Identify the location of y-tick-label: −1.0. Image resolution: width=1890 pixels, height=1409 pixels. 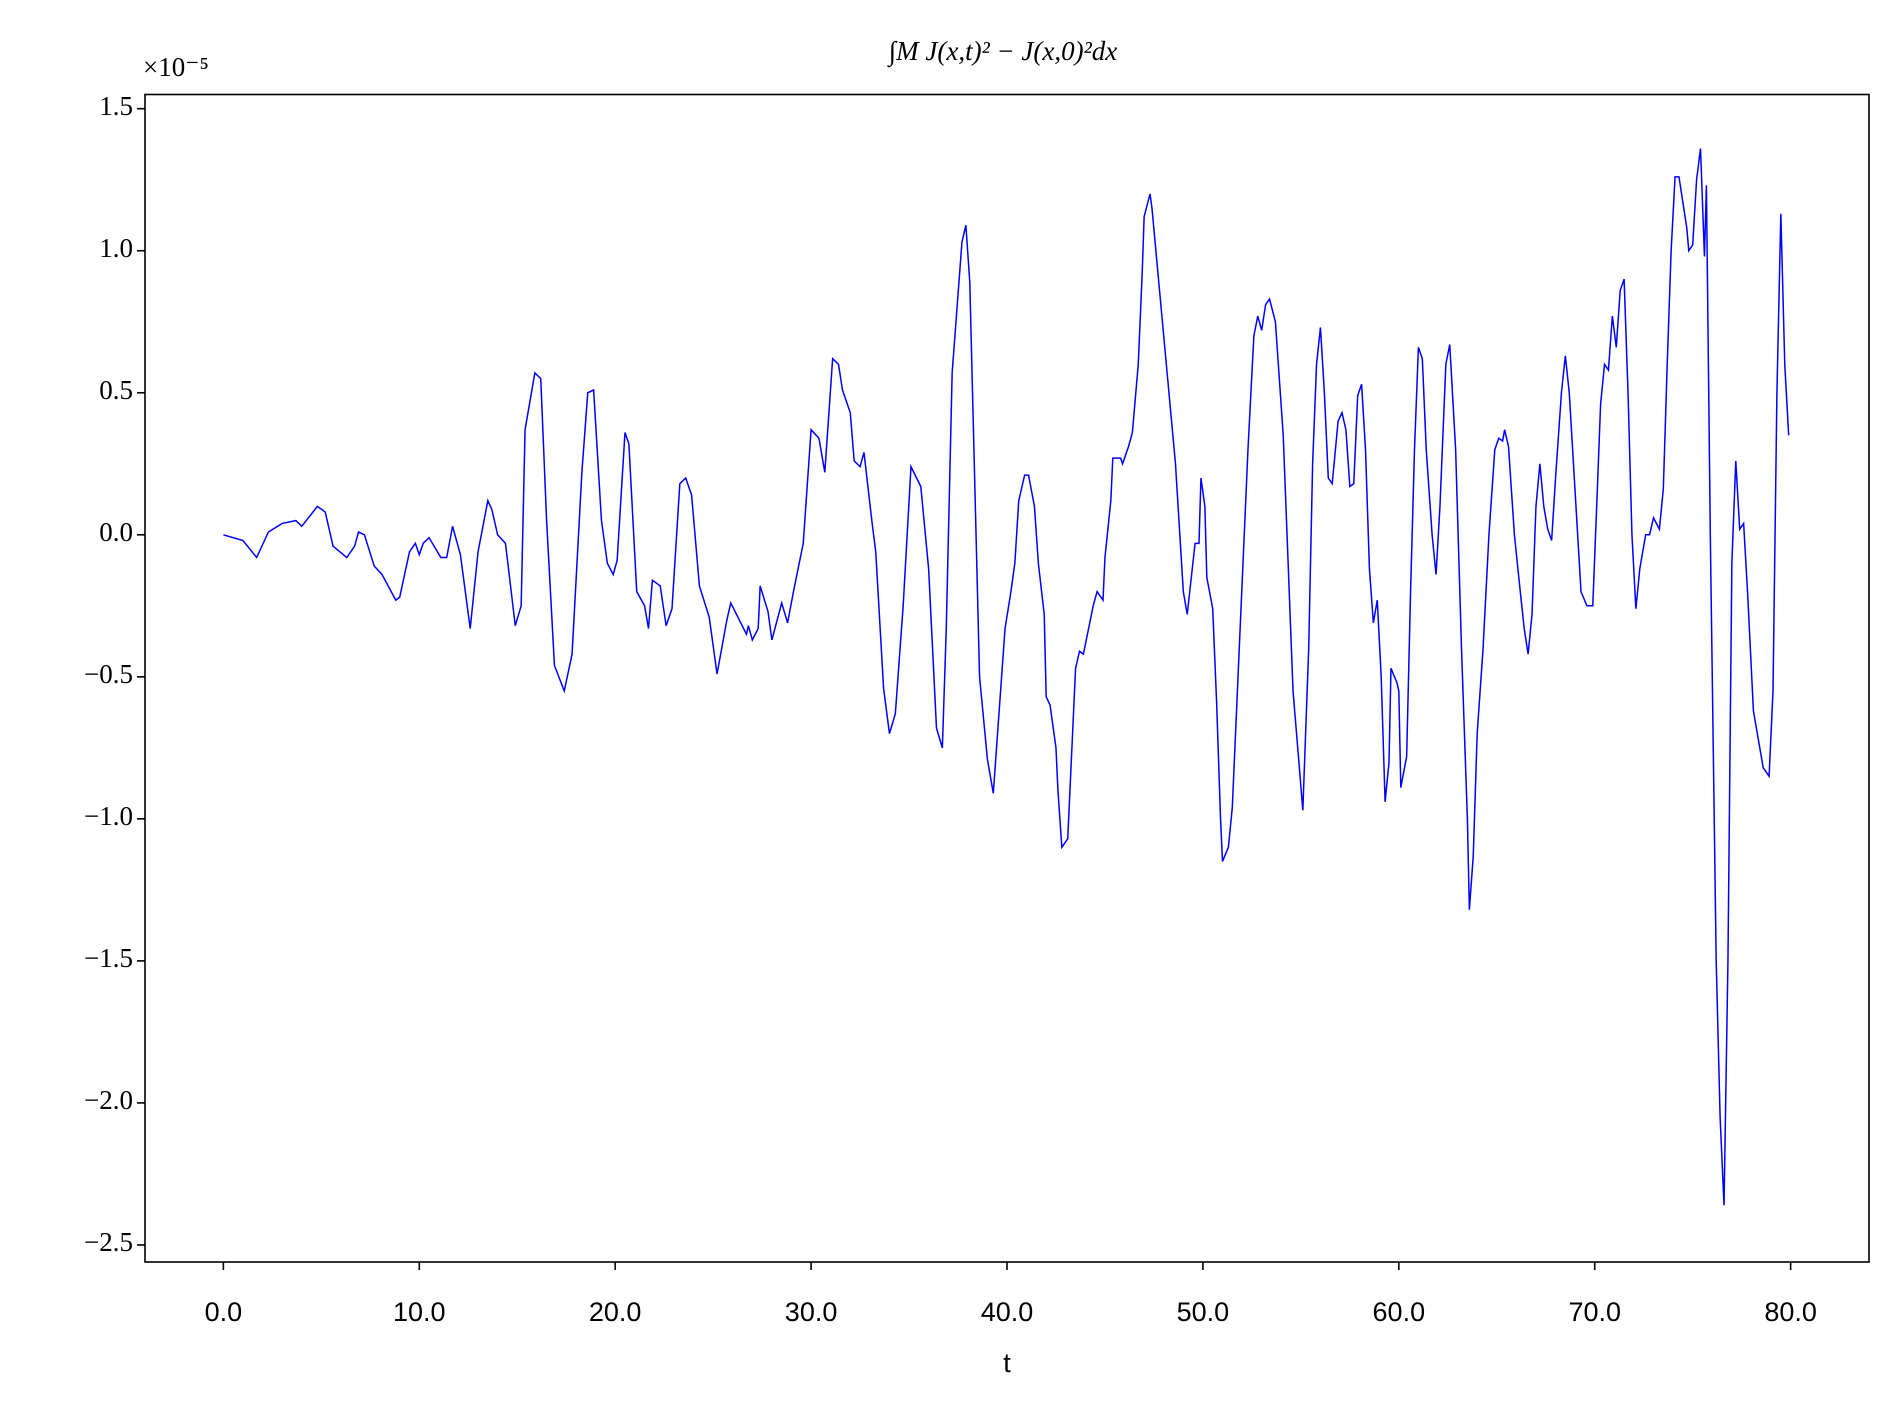
(108, 816).